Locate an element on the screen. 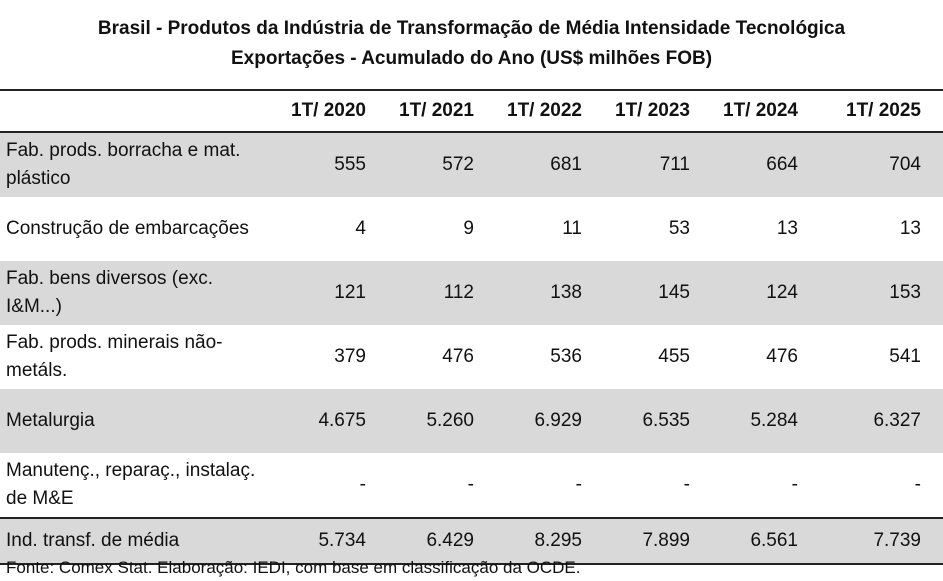 This screenshot has width=943, height=581. table-cell: 8.295 is located at coordinates (550, 541).